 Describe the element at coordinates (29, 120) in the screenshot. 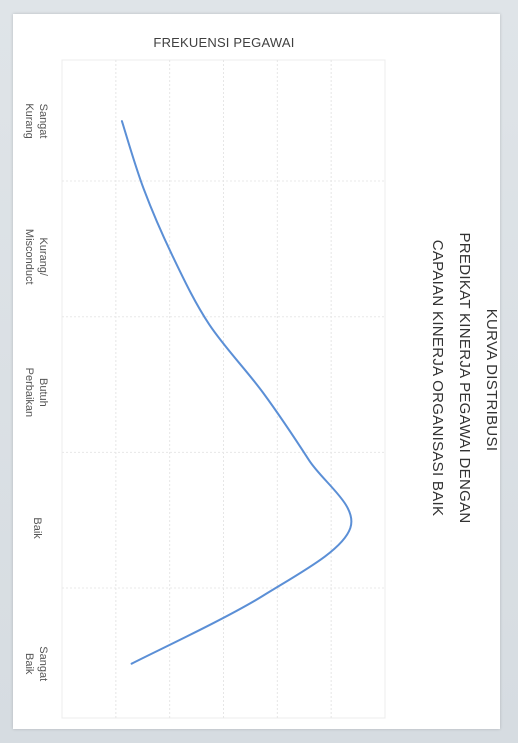

I see `category-label-line: Kurang` at that location.